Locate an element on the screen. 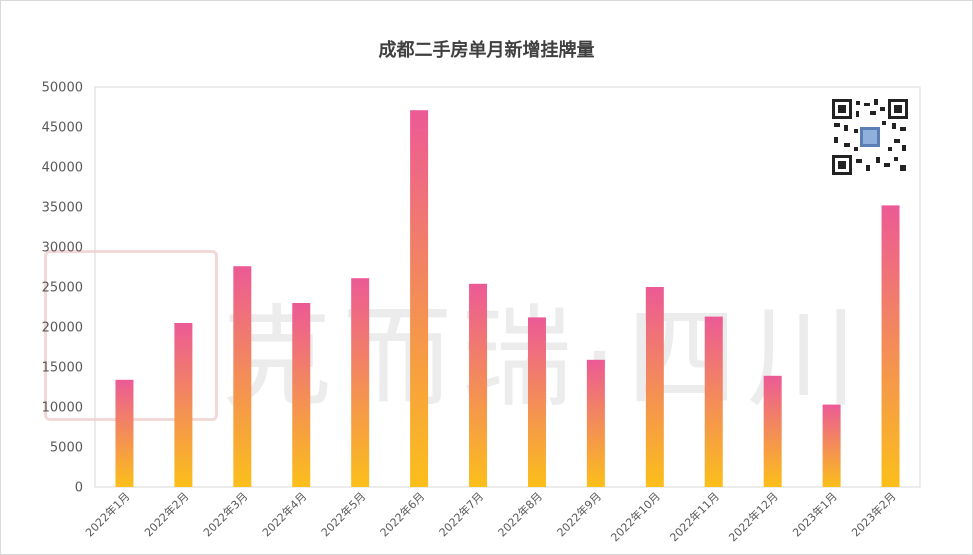  bar-2022年10月 is located at coordinates (654, 387).